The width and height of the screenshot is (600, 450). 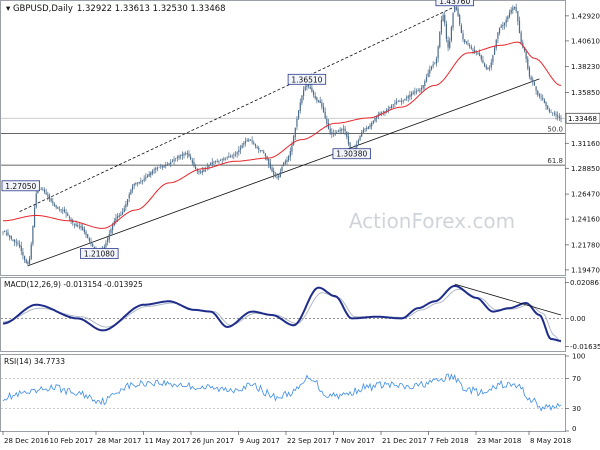 What do you see at coordinates (213, 441) in the screenshot?
I see `date-axis-label-4: 26 Jun 2017` at bounding box center [213, 441].